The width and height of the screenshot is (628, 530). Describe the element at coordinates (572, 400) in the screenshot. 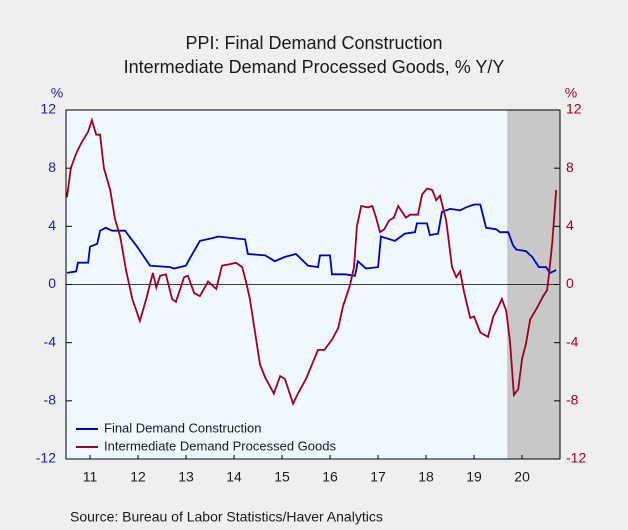

I see `y2-tick-label: -8` at that location.